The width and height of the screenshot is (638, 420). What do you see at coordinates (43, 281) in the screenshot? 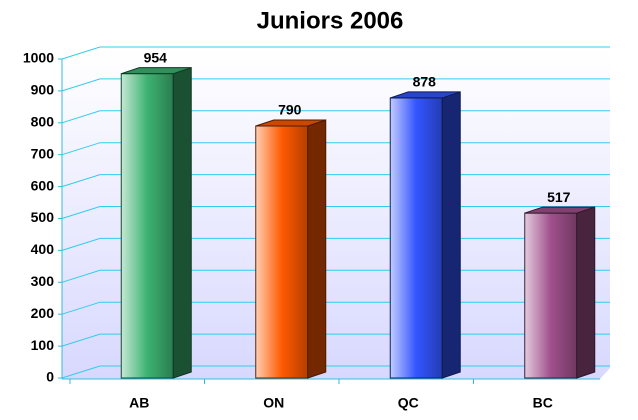
I see `y-tick-label: 300` at bounding box center [43, 281].